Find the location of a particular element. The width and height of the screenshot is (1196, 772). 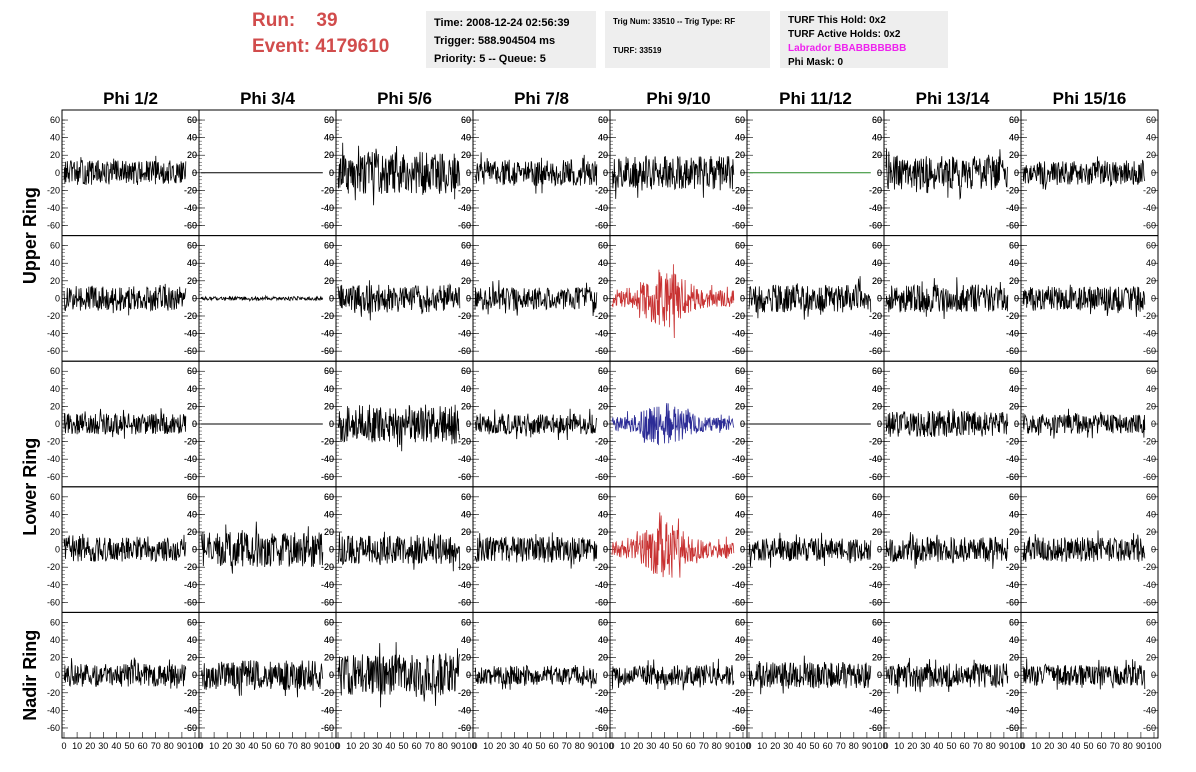

x-tick-label: 50 is located at coordinates (1088, 746).